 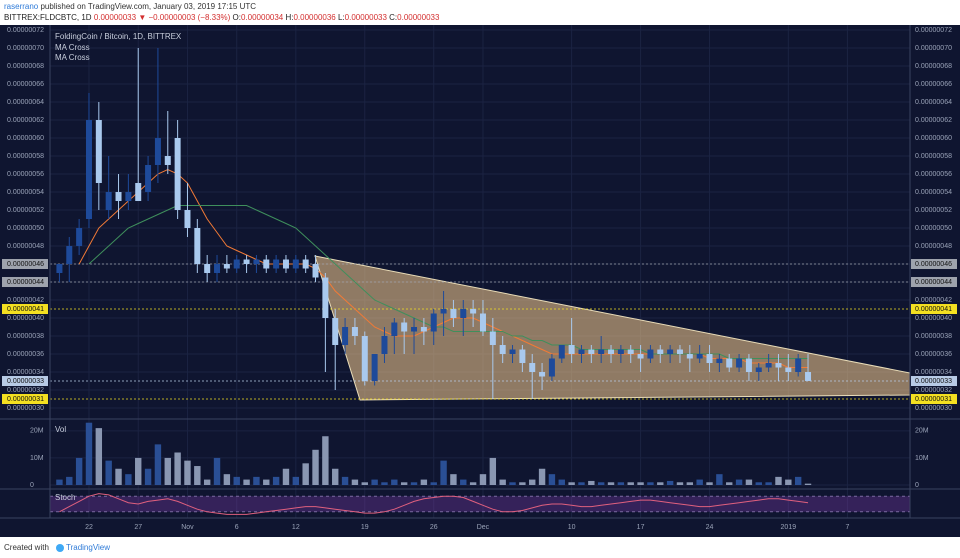 What do you see at coordinates (184, 17) in the screenshot?
I see `change: ▼ −0.00000003 (−8.33%)` at bounding box center [184, 17].